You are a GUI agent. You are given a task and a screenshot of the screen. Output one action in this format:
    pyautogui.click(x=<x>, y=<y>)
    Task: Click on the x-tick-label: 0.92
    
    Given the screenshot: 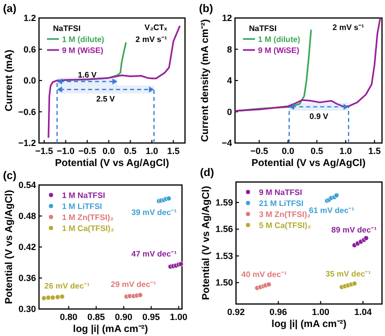 What is the action you would take?
    pyautogui.click(x=236, y=312)
    